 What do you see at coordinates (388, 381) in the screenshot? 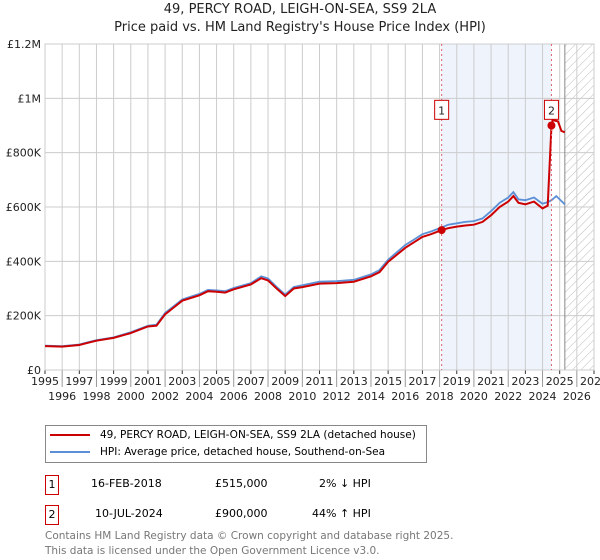
I see `x-tick-label: 2015` at bounding box center [388, 381].